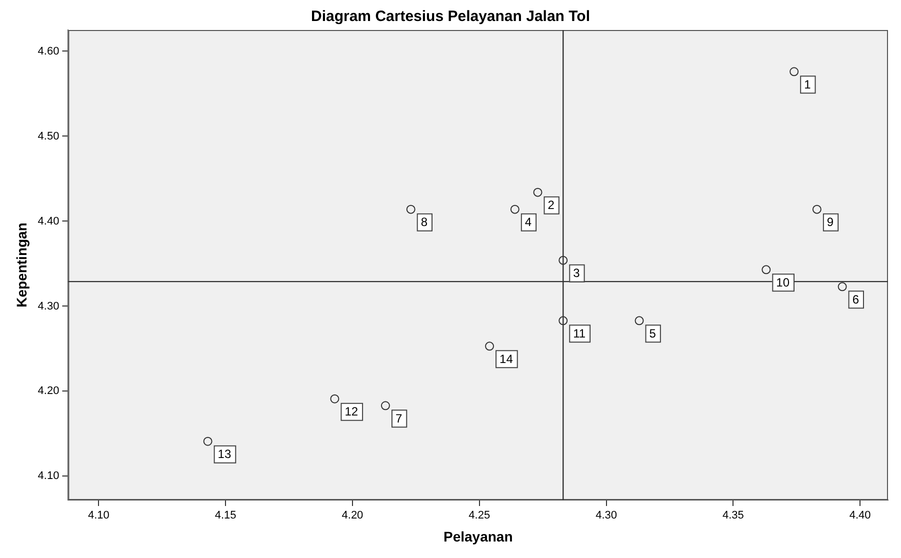 The image size is (901, 558). I want to click on x-tick-label: 4.15, so click(225, 516).